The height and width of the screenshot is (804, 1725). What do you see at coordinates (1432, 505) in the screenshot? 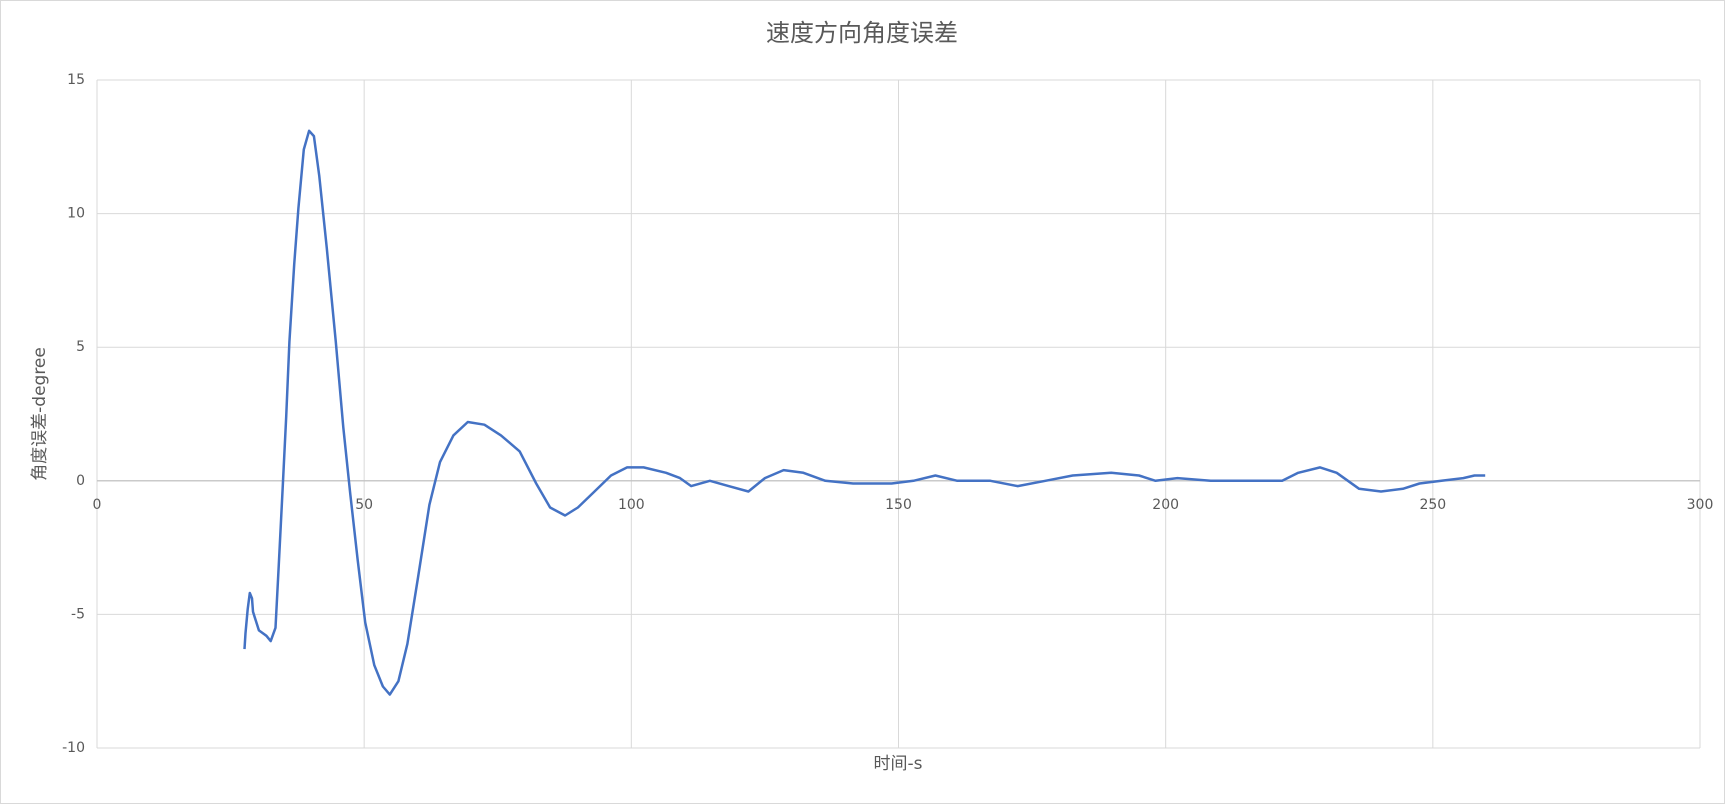
I see `x-tick-label: 250` at bounding box center [1432, 505].